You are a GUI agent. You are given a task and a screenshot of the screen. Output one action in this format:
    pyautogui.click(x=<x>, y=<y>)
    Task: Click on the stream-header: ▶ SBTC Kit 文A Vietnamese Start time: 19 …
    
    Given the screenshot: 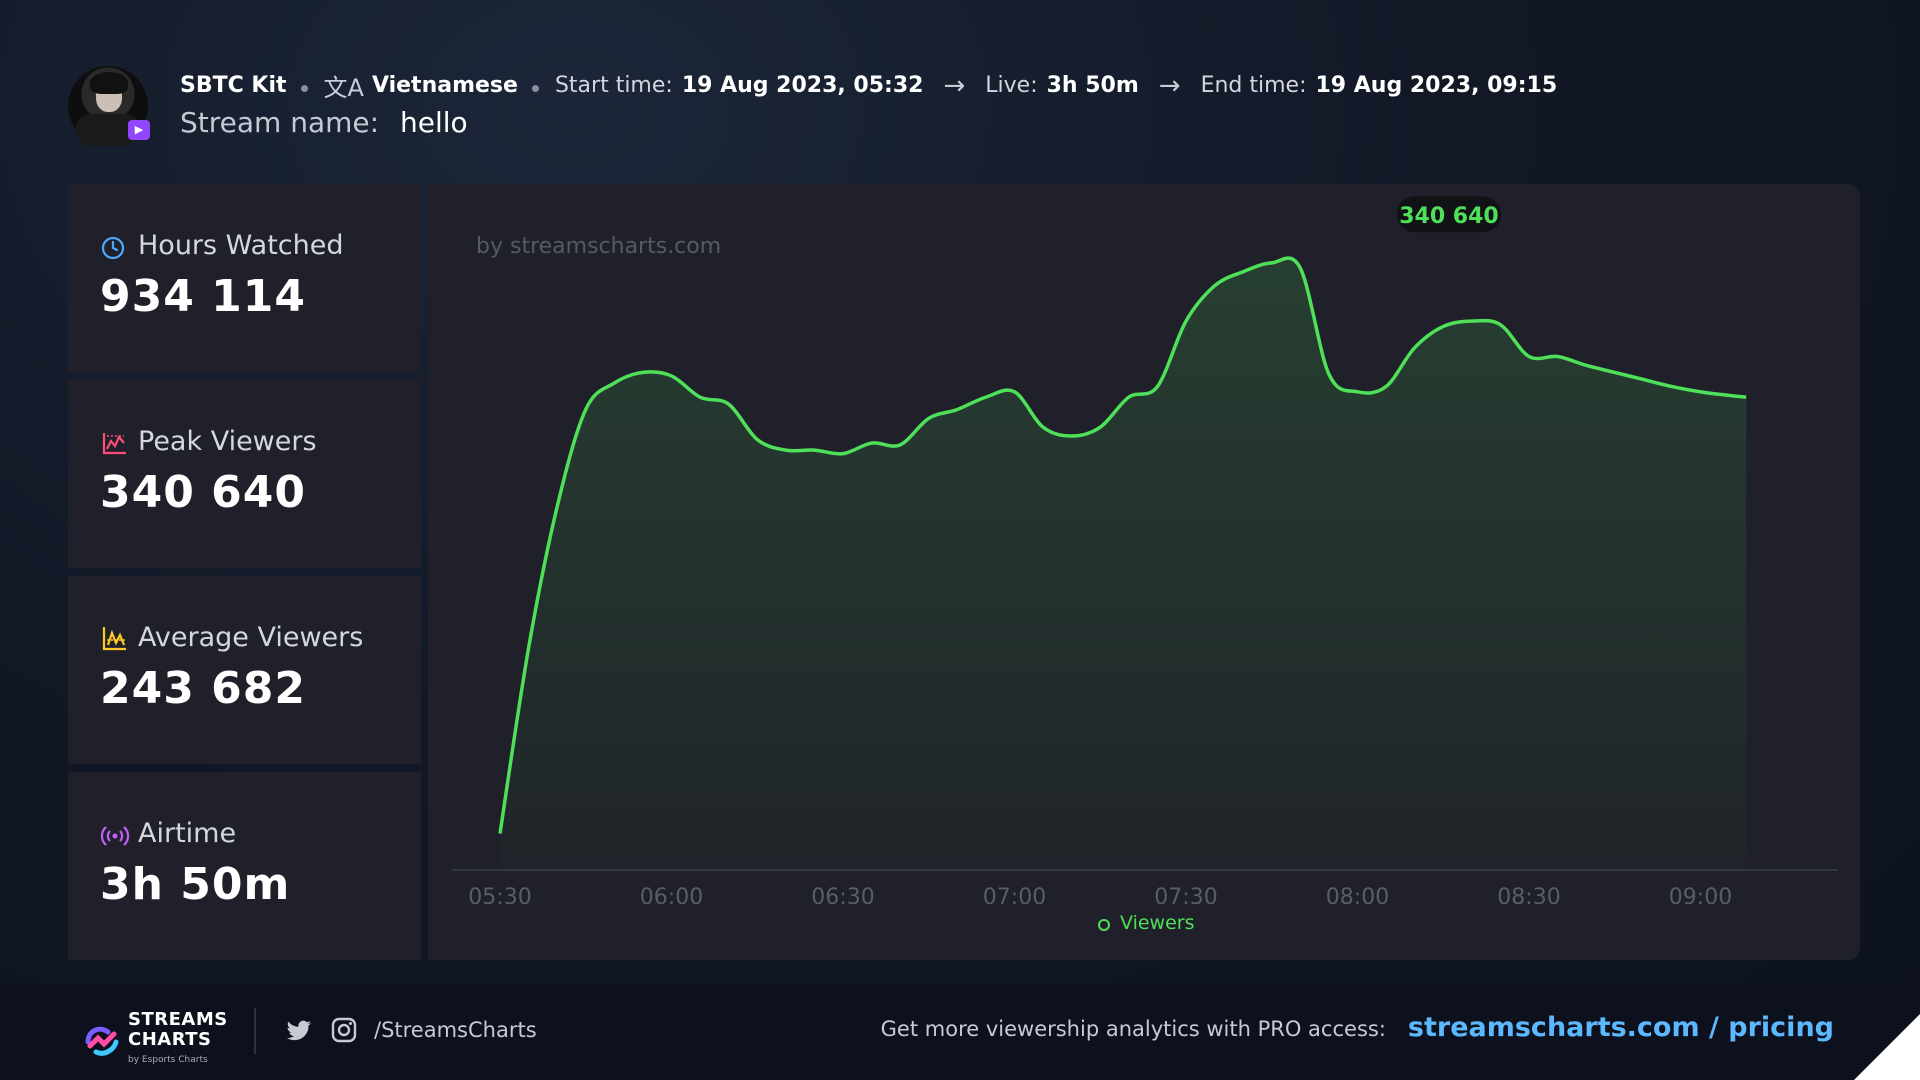 What is the action you would take?
    pyautogui.click(x=968, y=107)
    